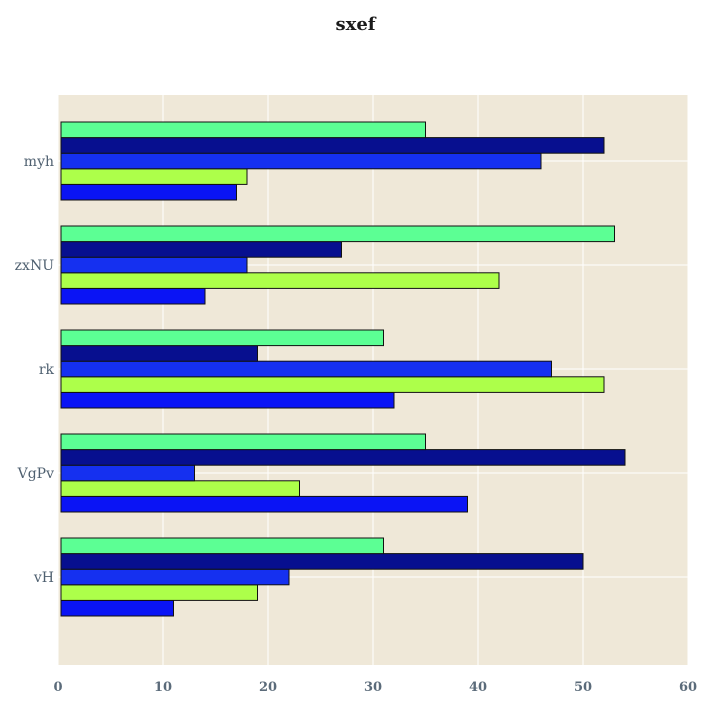 The width and height of the screenshot is (711, 711). I want to click on x-tick-label: 30, so click(373, 687).